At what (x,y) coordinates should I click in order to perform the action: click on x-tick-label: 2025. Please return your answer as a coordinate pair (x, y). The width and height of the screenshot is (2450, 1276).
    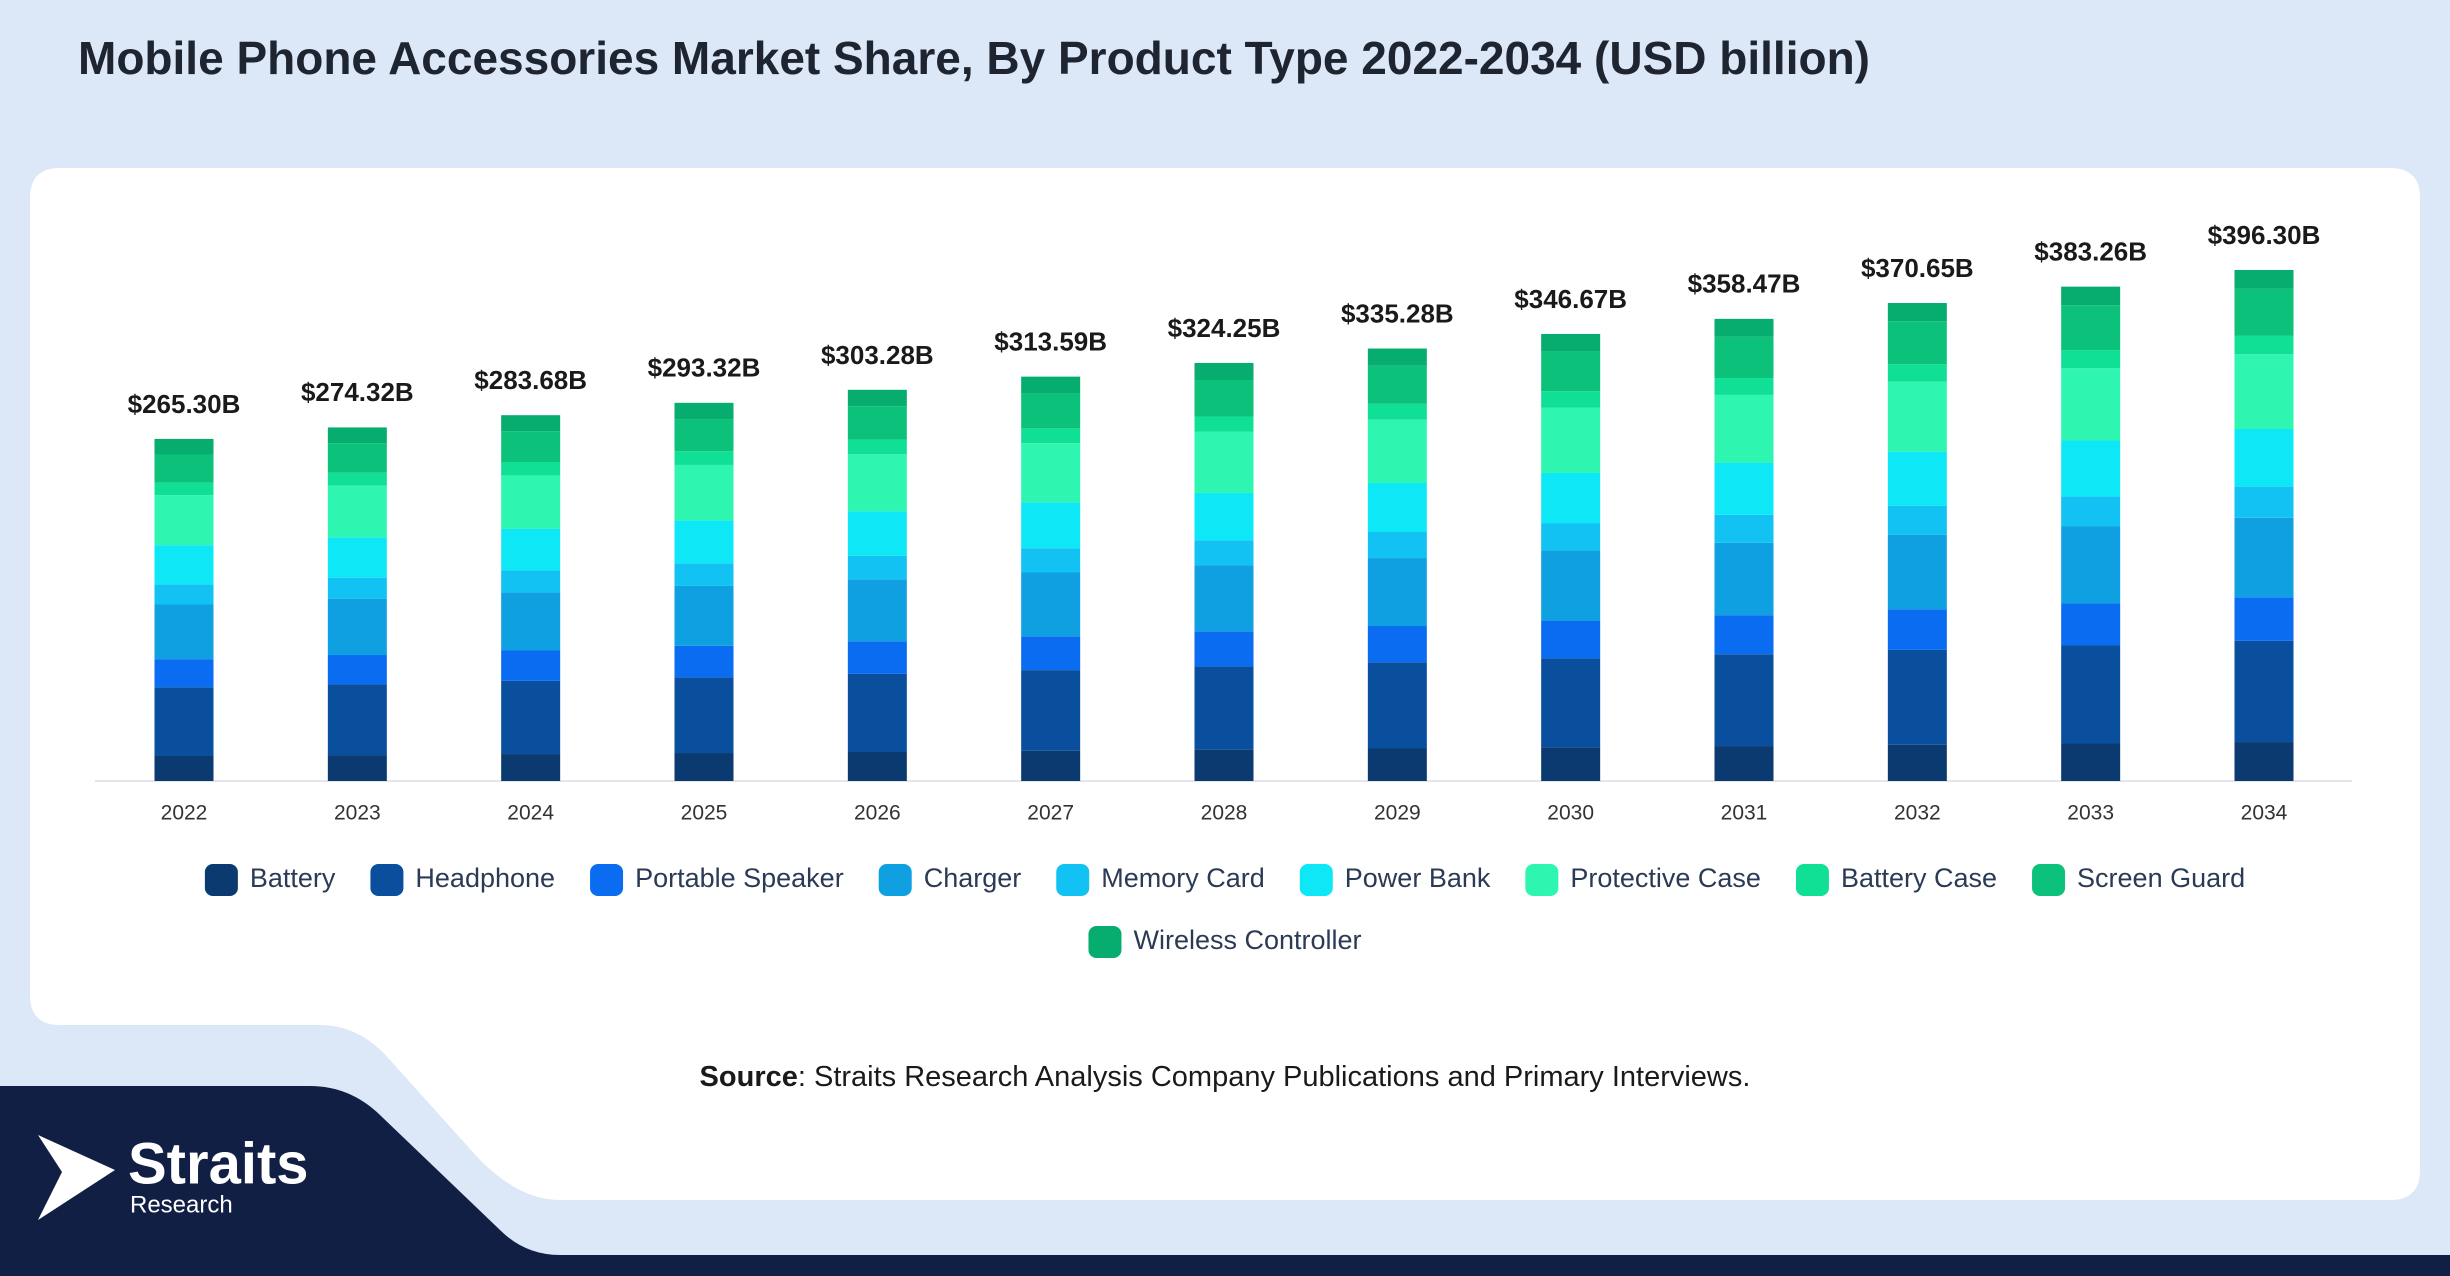
    Looking at the image, I should click on (704, 813).